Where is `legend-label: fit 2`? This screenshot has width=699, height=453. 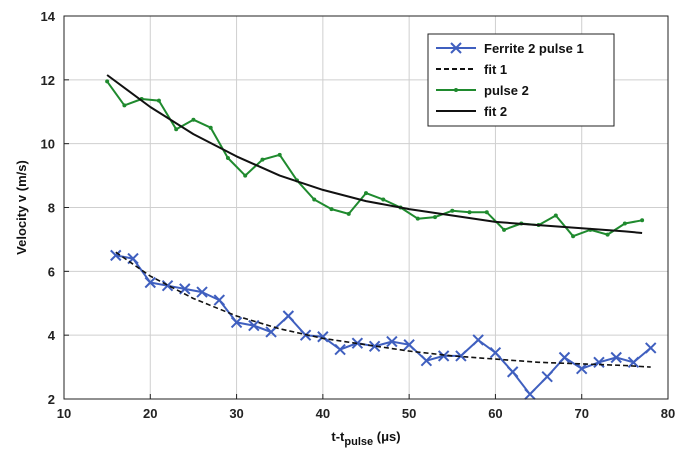
legend-label: fit 2 is located at coordinates (495, 111).